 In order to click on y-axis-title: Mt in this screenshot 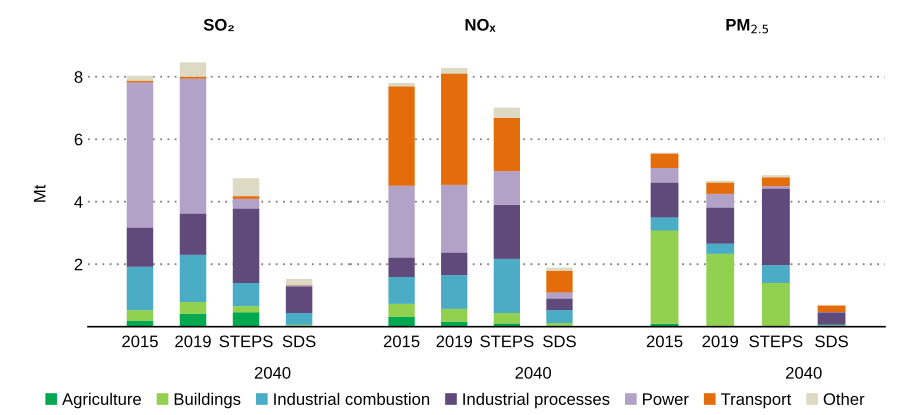, I will do `click(40, 193)`.